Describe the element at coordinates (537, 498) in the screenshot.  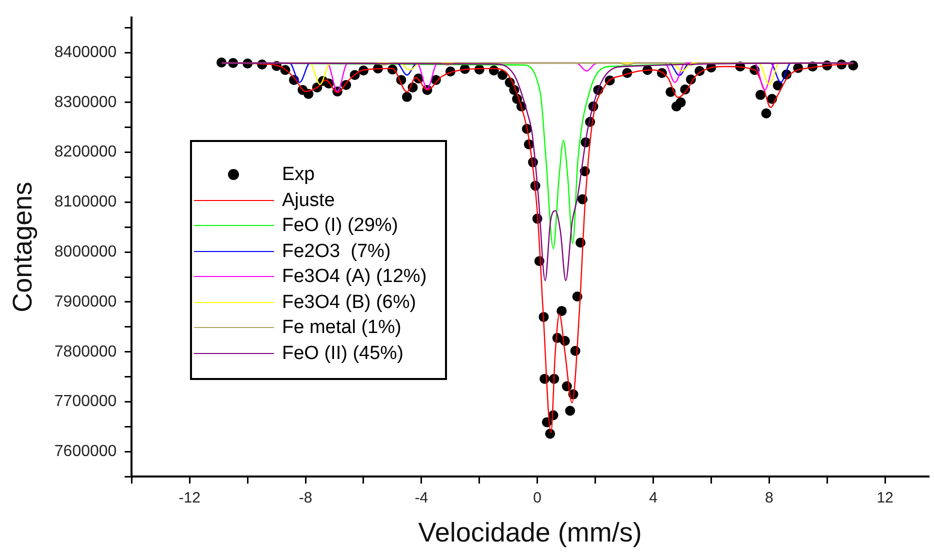
I see `x-tick-label: 0` at that location.